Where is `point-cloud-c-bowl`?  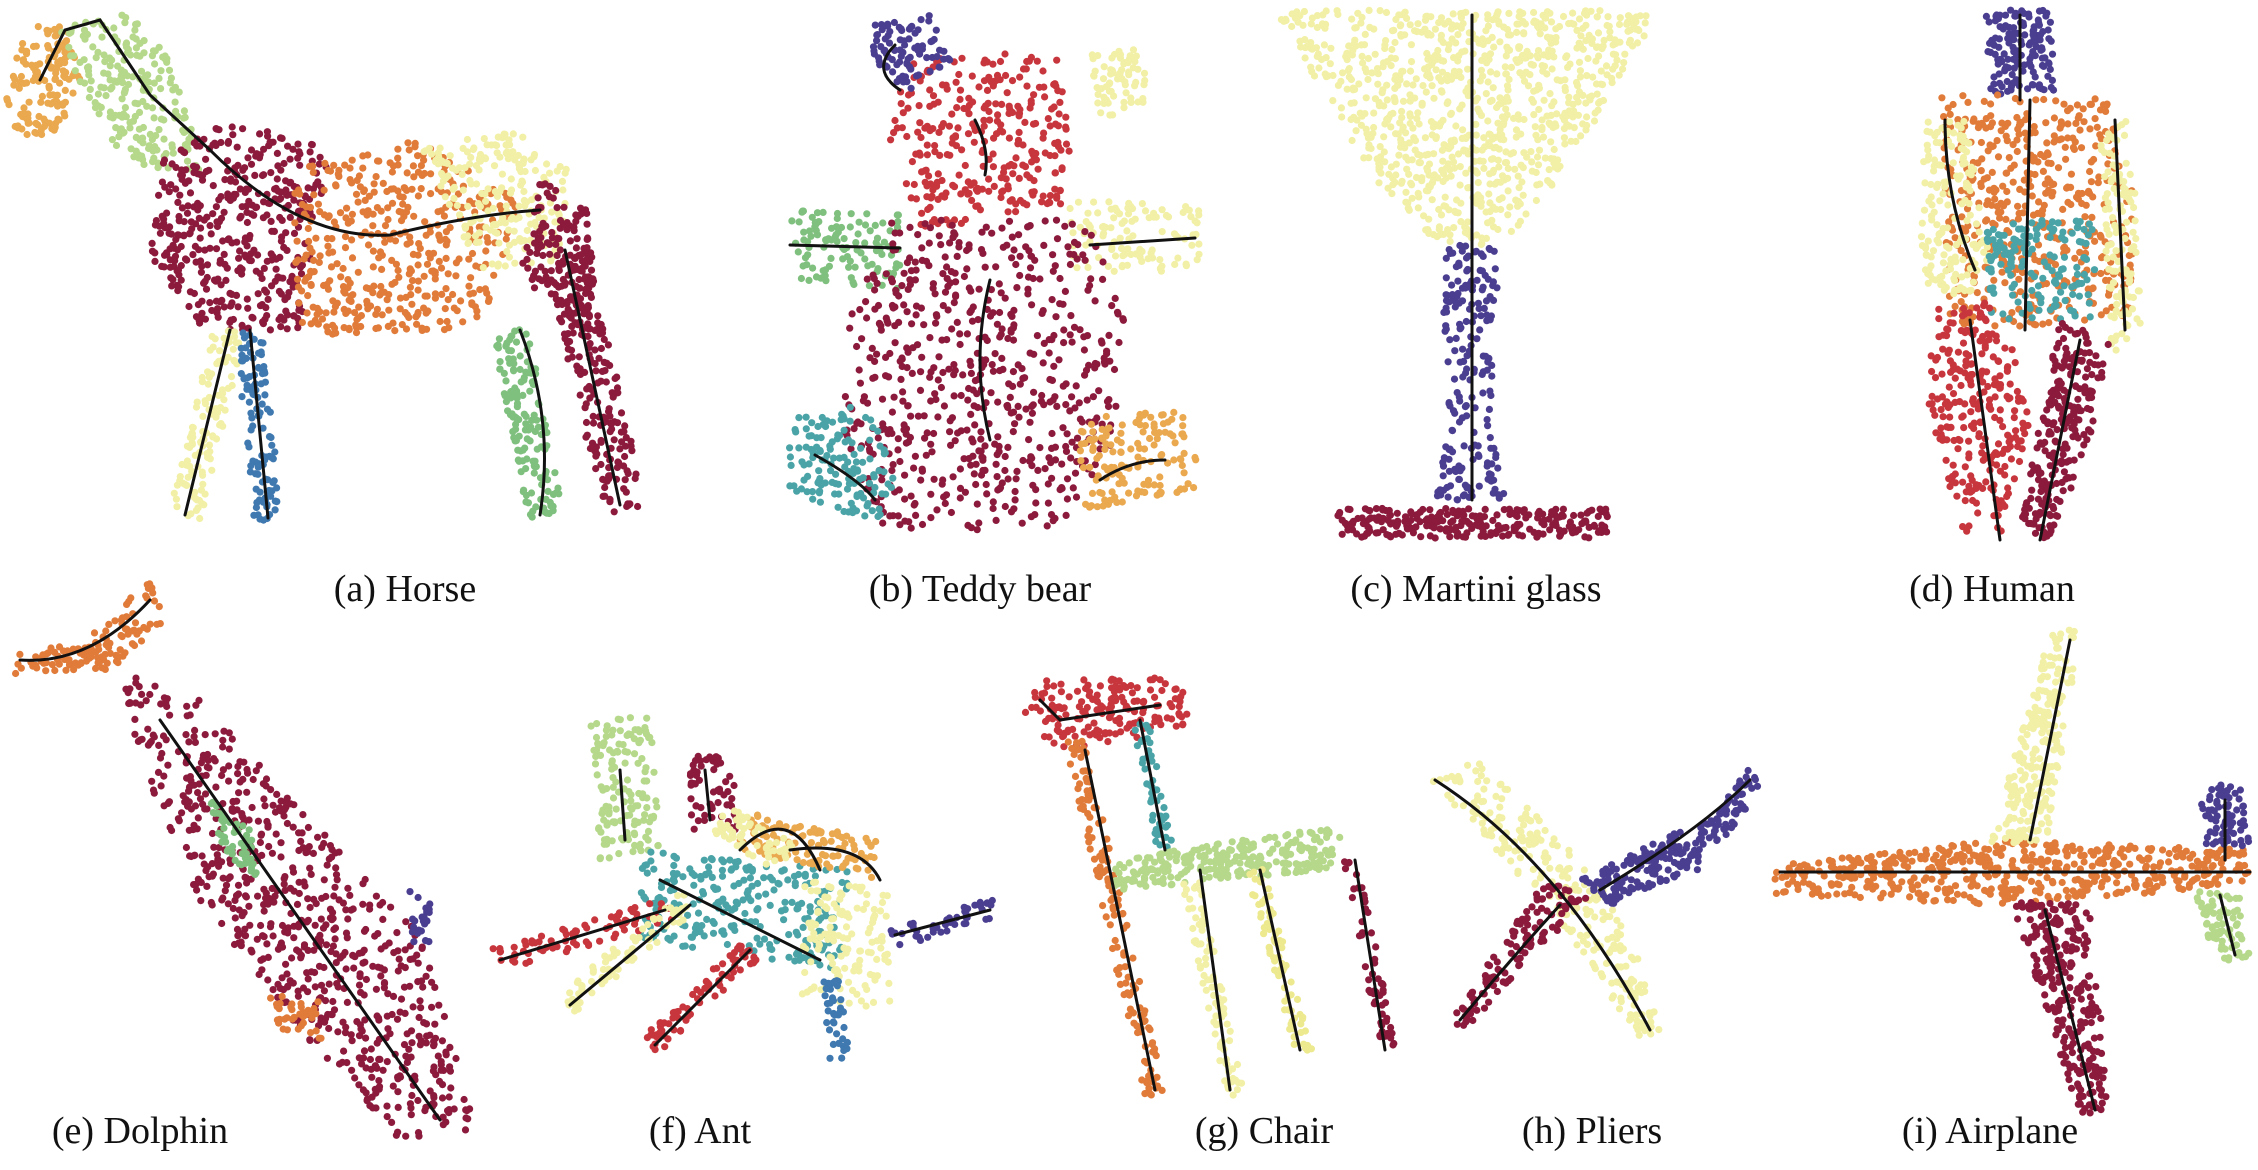 point-cloud-c-bowl is located at coordinates (1463, 127).